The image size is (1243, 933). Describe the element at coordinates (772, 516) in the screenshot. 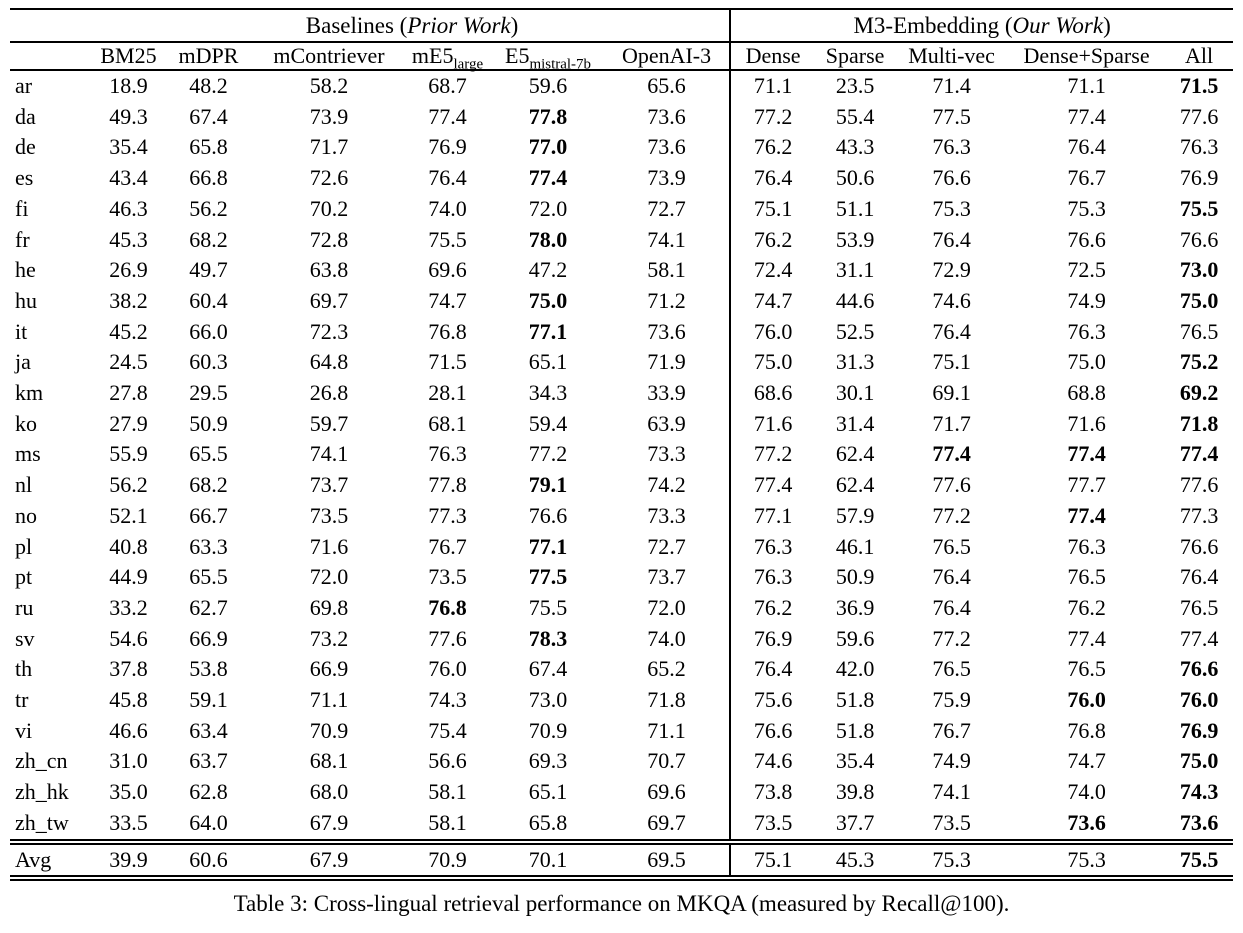

I see `value-cell: 77.1` at that location.